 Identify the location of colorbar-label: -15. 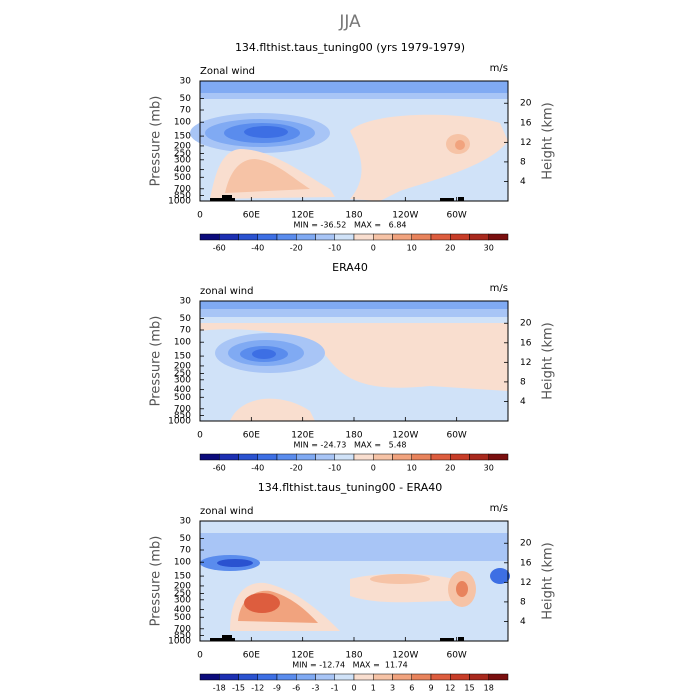
(238, 688).